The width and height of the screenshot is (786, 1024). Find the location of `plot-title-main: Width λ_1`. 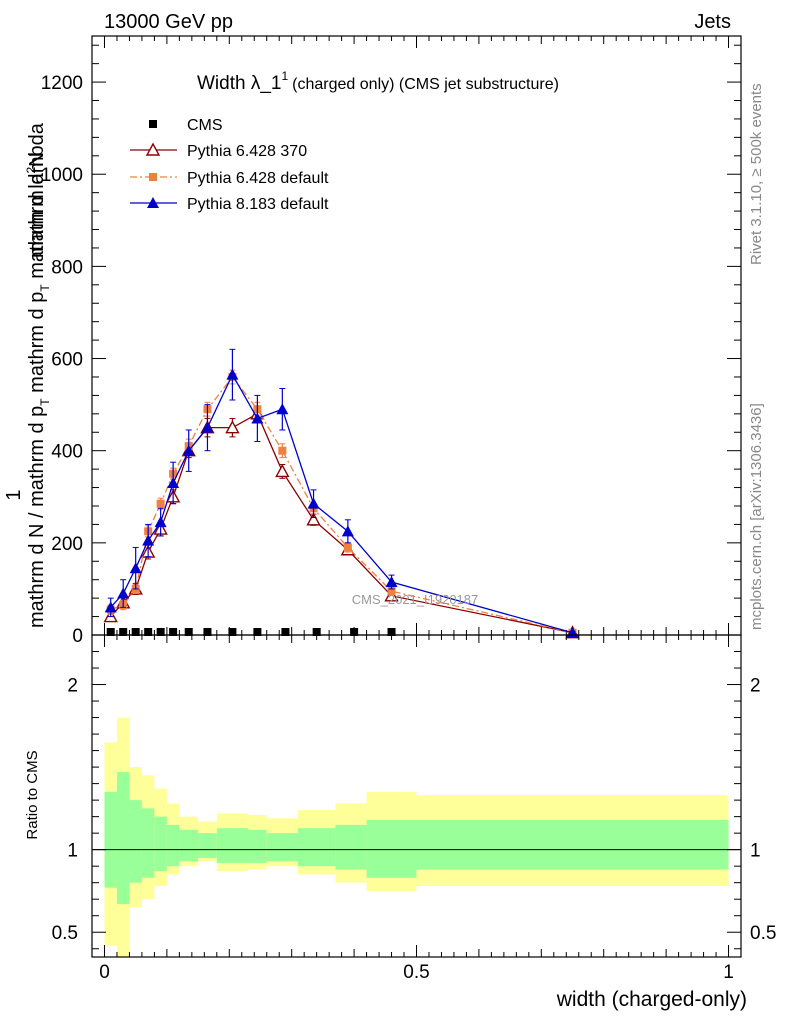

plot-title-main: Width λ_1 is located at coordinates (239, 83).